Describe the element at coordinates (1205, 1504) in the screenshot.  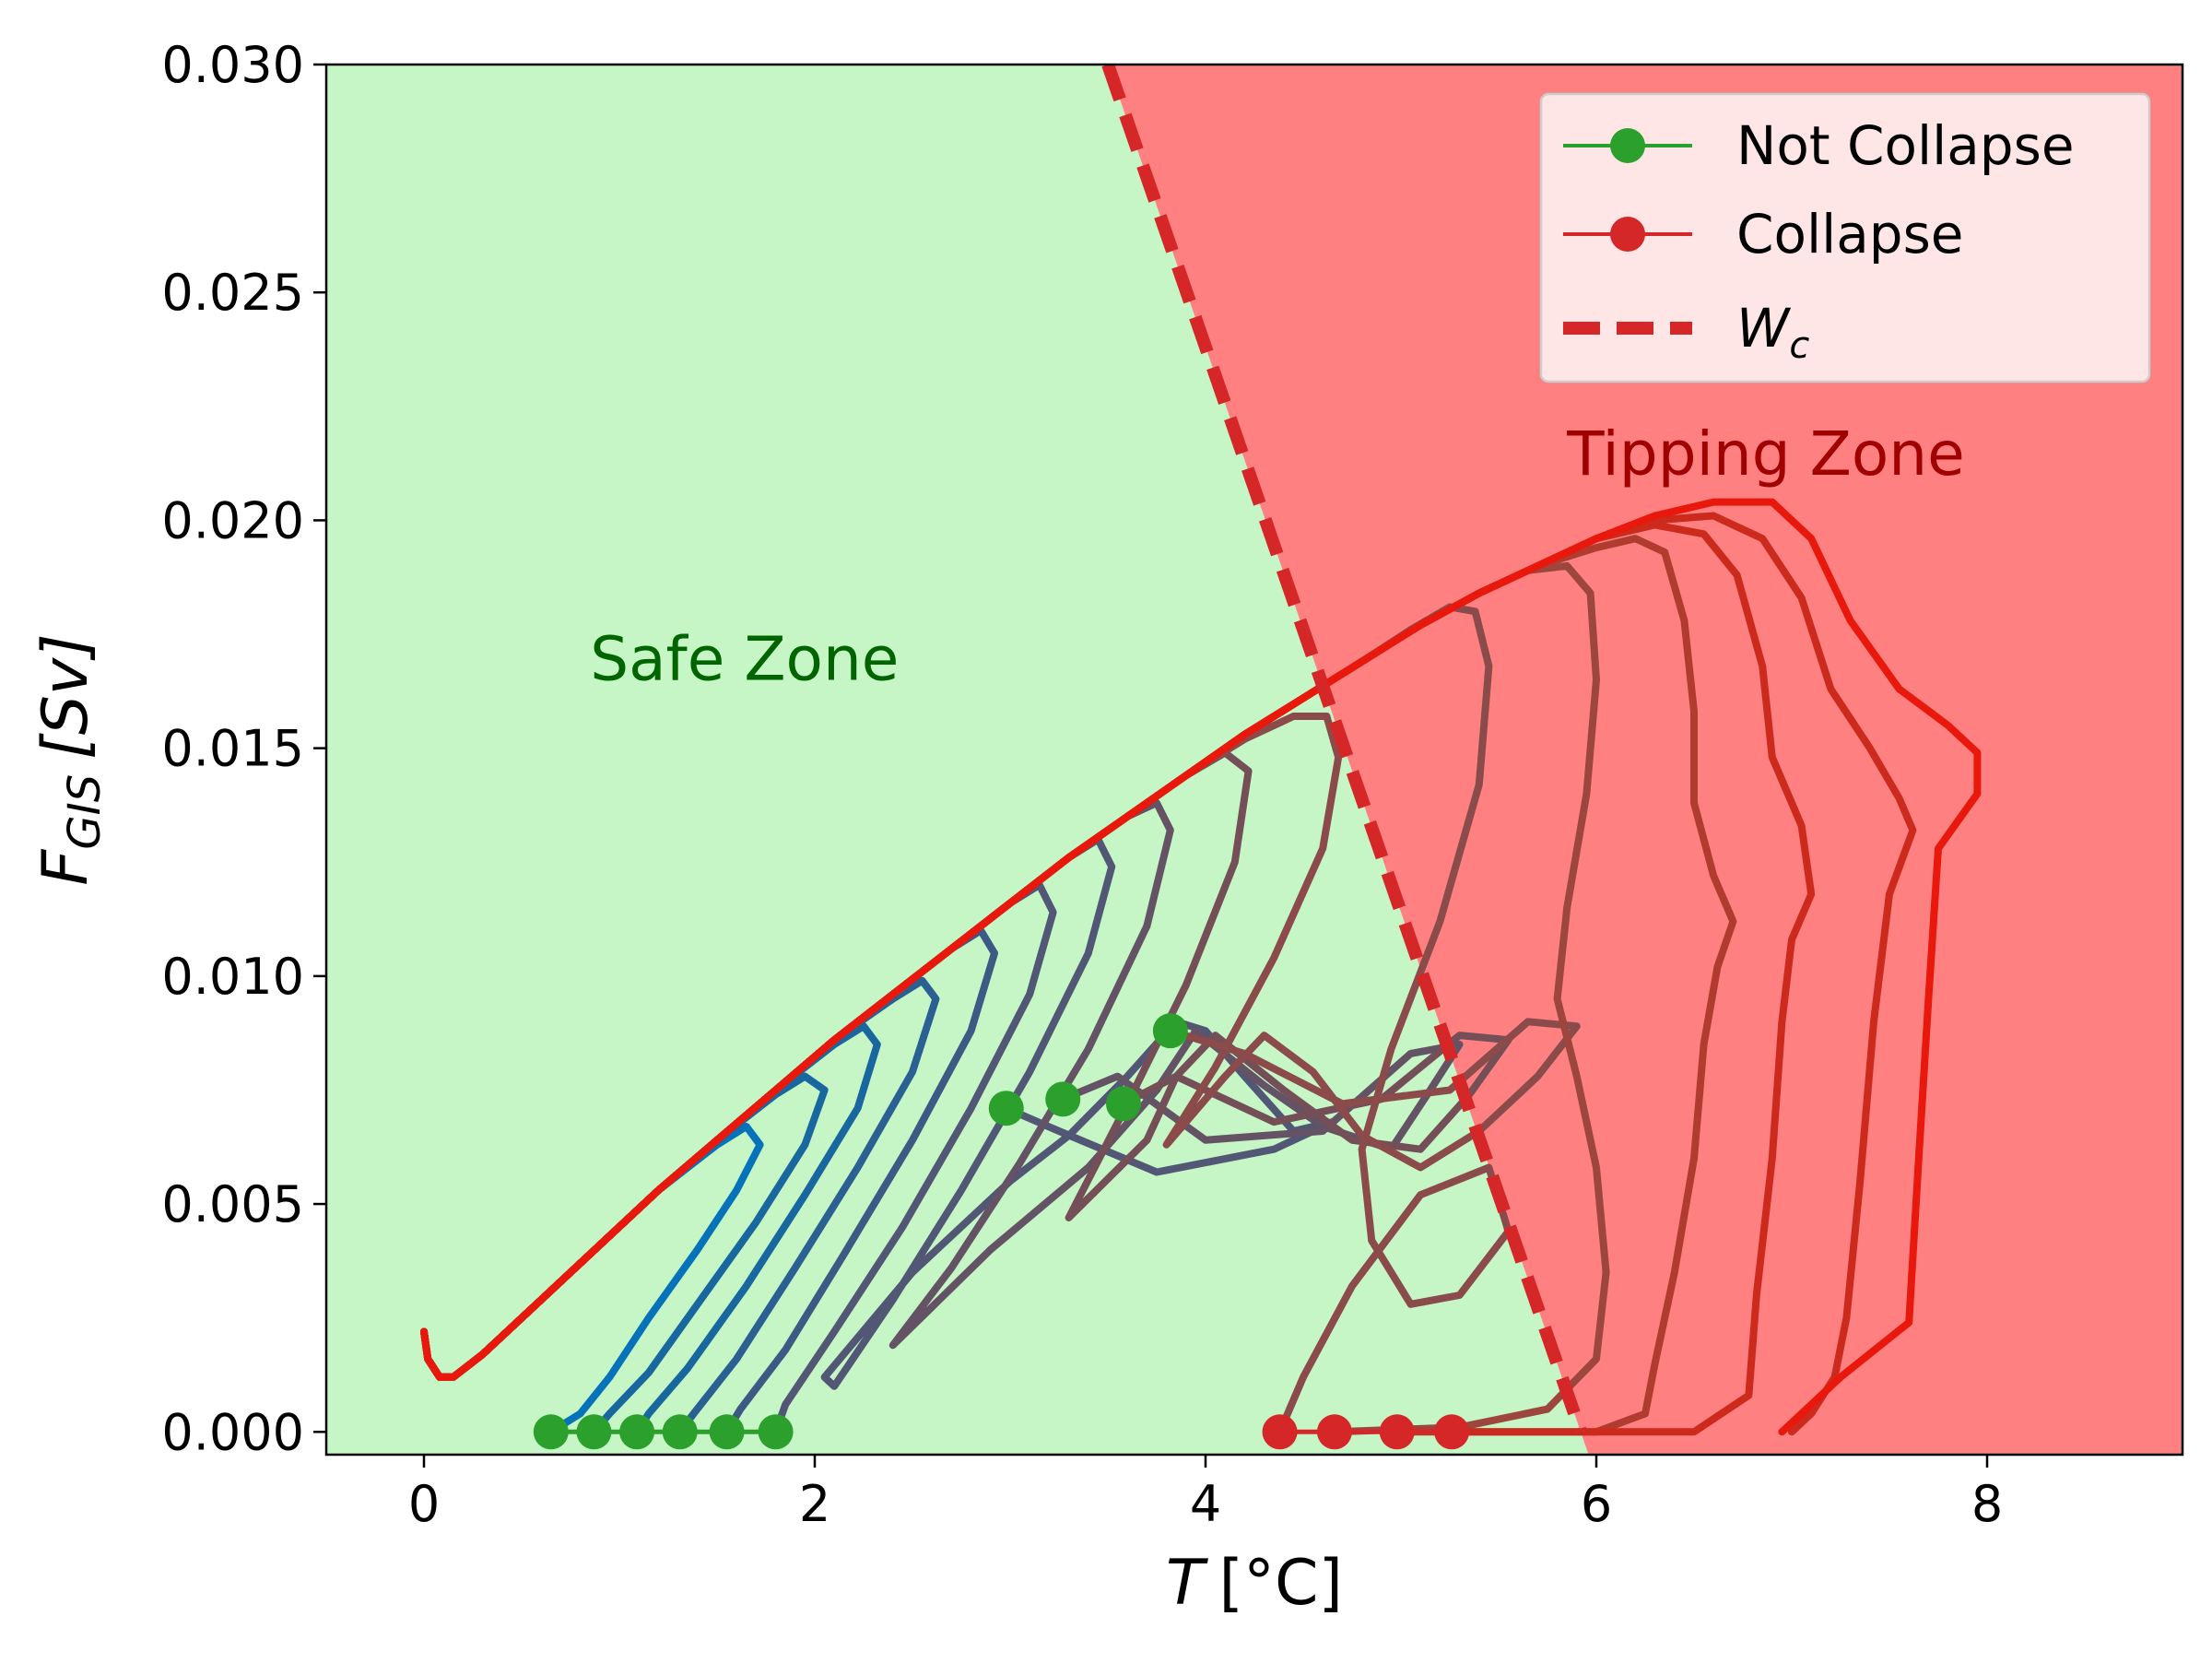
I see `x-tick-label-4: 4` at that location.